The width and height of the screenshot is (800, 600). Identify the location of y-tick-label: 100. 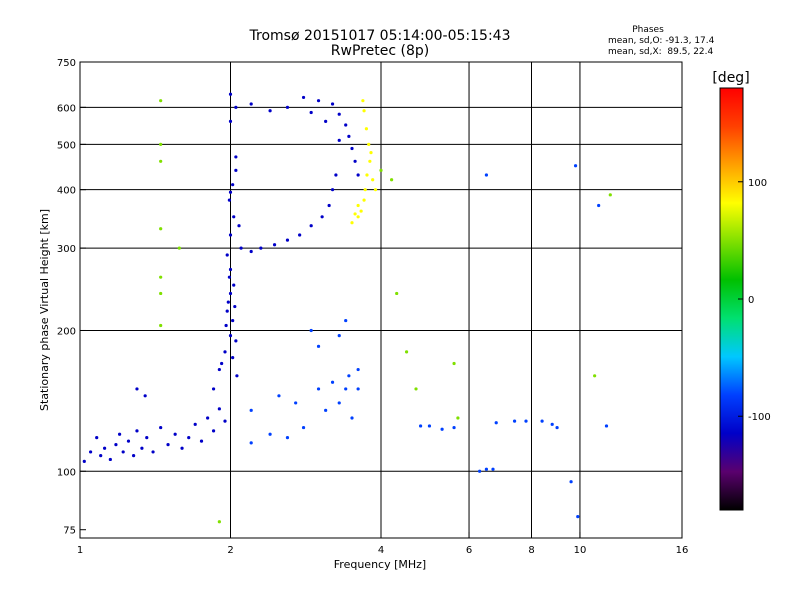
(66, 472).